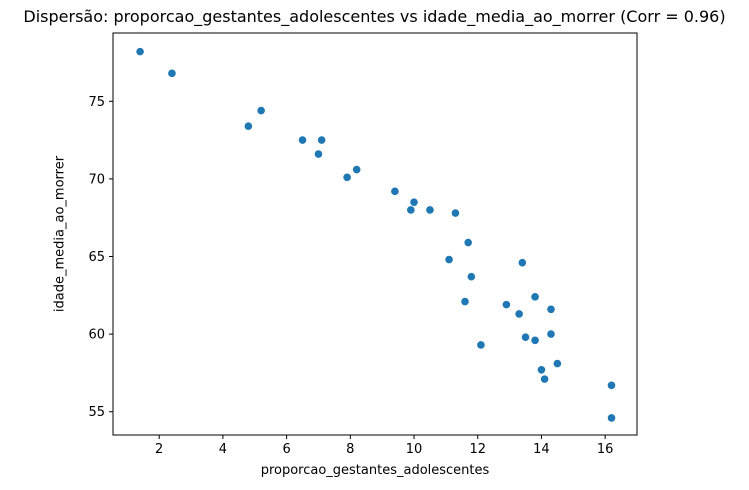 The image size is (749, 490). What do you see at coordinates (350, 449) in the screenshot?
I see `x-tick-label: 8` at bounding box center [350, 449].